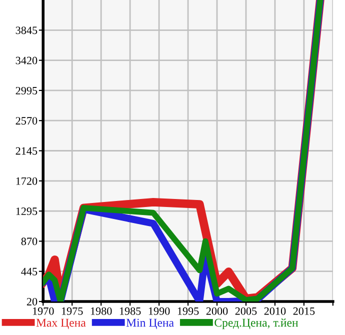 This screenshot has height=335, width=345. Describe the element at coordinates (101, 311) in the screenshot. I see `x-tick-label: 1980` at that location.